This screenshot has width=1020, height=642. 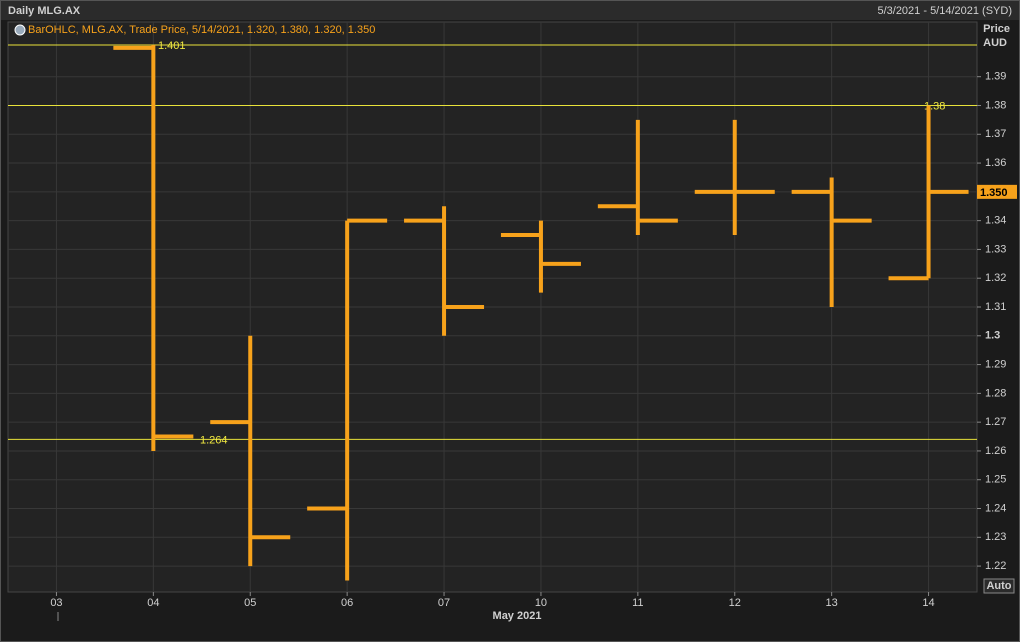 What do you see at coordinates (944, 11) in the screenshot?
I see `date-range: 5/3/2021 - 5/14/2021 (SYD)` at bounding box center [944, 11].